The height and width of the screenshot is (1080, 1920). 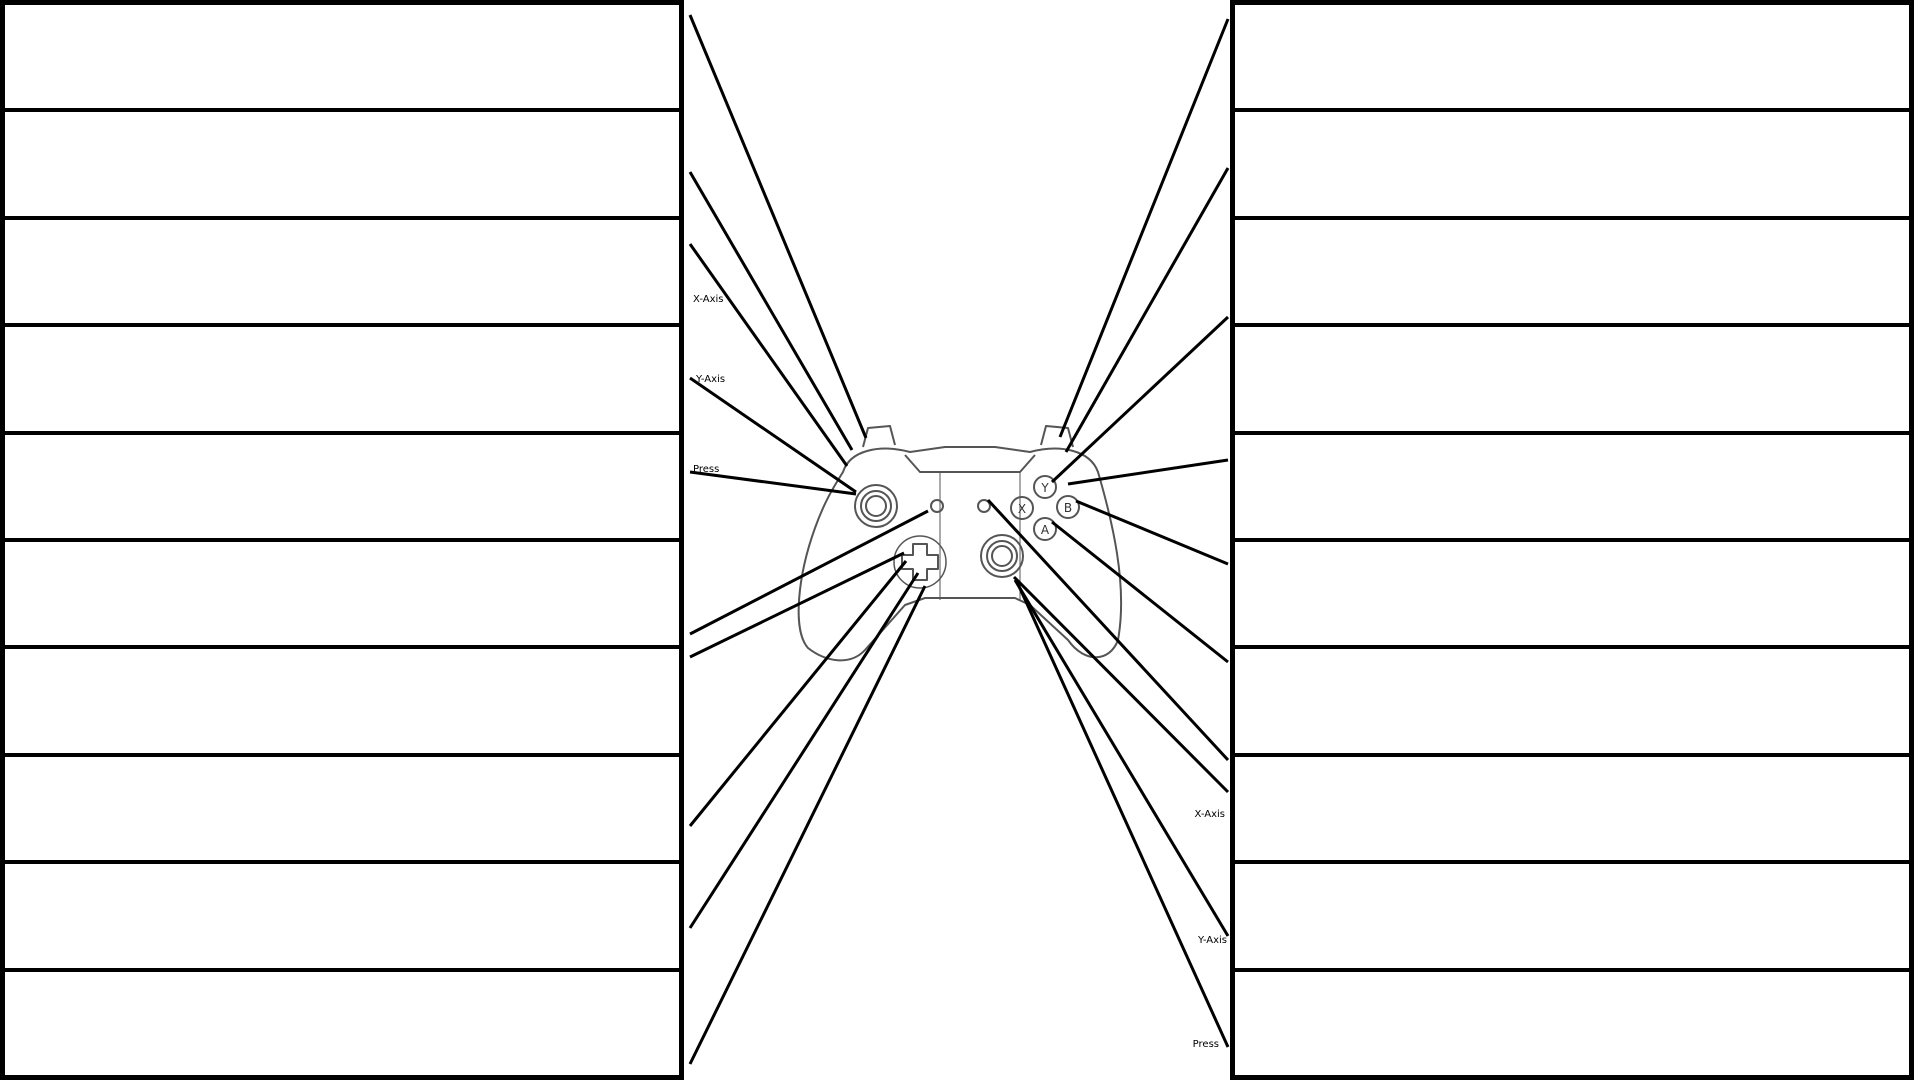 I want to click on leader-lines-left, so click(x=808, y=539).